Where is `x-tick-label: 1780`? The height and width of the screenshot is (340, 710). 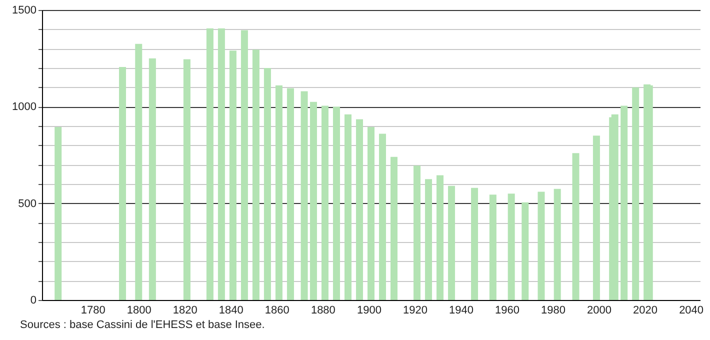
x-tick-label: 1780 is located at coordinates (93, 310).